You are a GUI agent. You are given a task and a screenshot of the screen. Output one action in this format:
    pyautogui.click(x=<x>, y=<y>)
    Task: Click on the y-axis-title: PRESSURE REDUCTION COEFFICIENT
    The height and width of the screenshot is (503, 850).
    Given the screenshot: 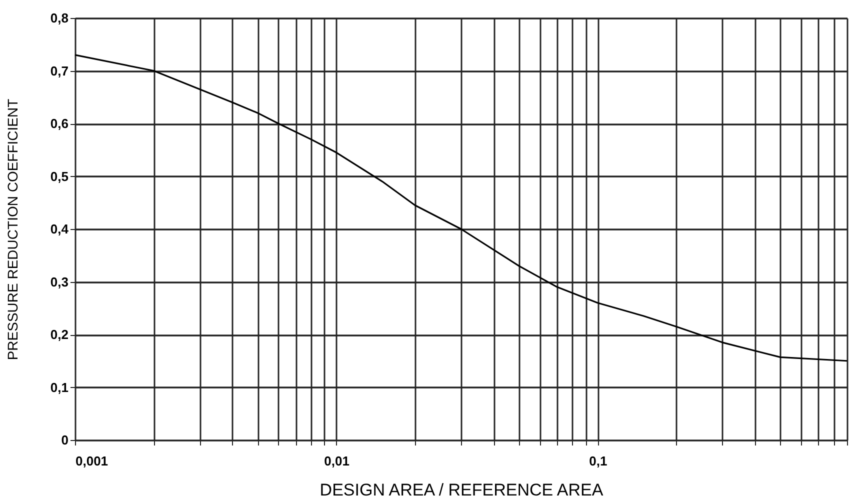 What is the action you would take?
    pyautogui.click(x=12, y=229)
    